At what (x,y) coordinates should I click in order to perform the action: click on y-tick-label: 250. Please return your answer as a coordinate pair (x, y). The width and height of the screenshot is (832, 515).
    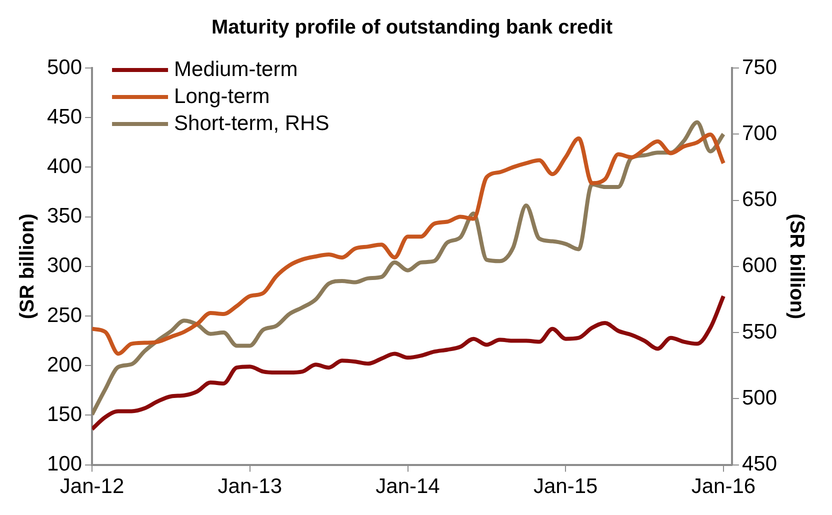
    Looking at the image, I should click on (64, 315).